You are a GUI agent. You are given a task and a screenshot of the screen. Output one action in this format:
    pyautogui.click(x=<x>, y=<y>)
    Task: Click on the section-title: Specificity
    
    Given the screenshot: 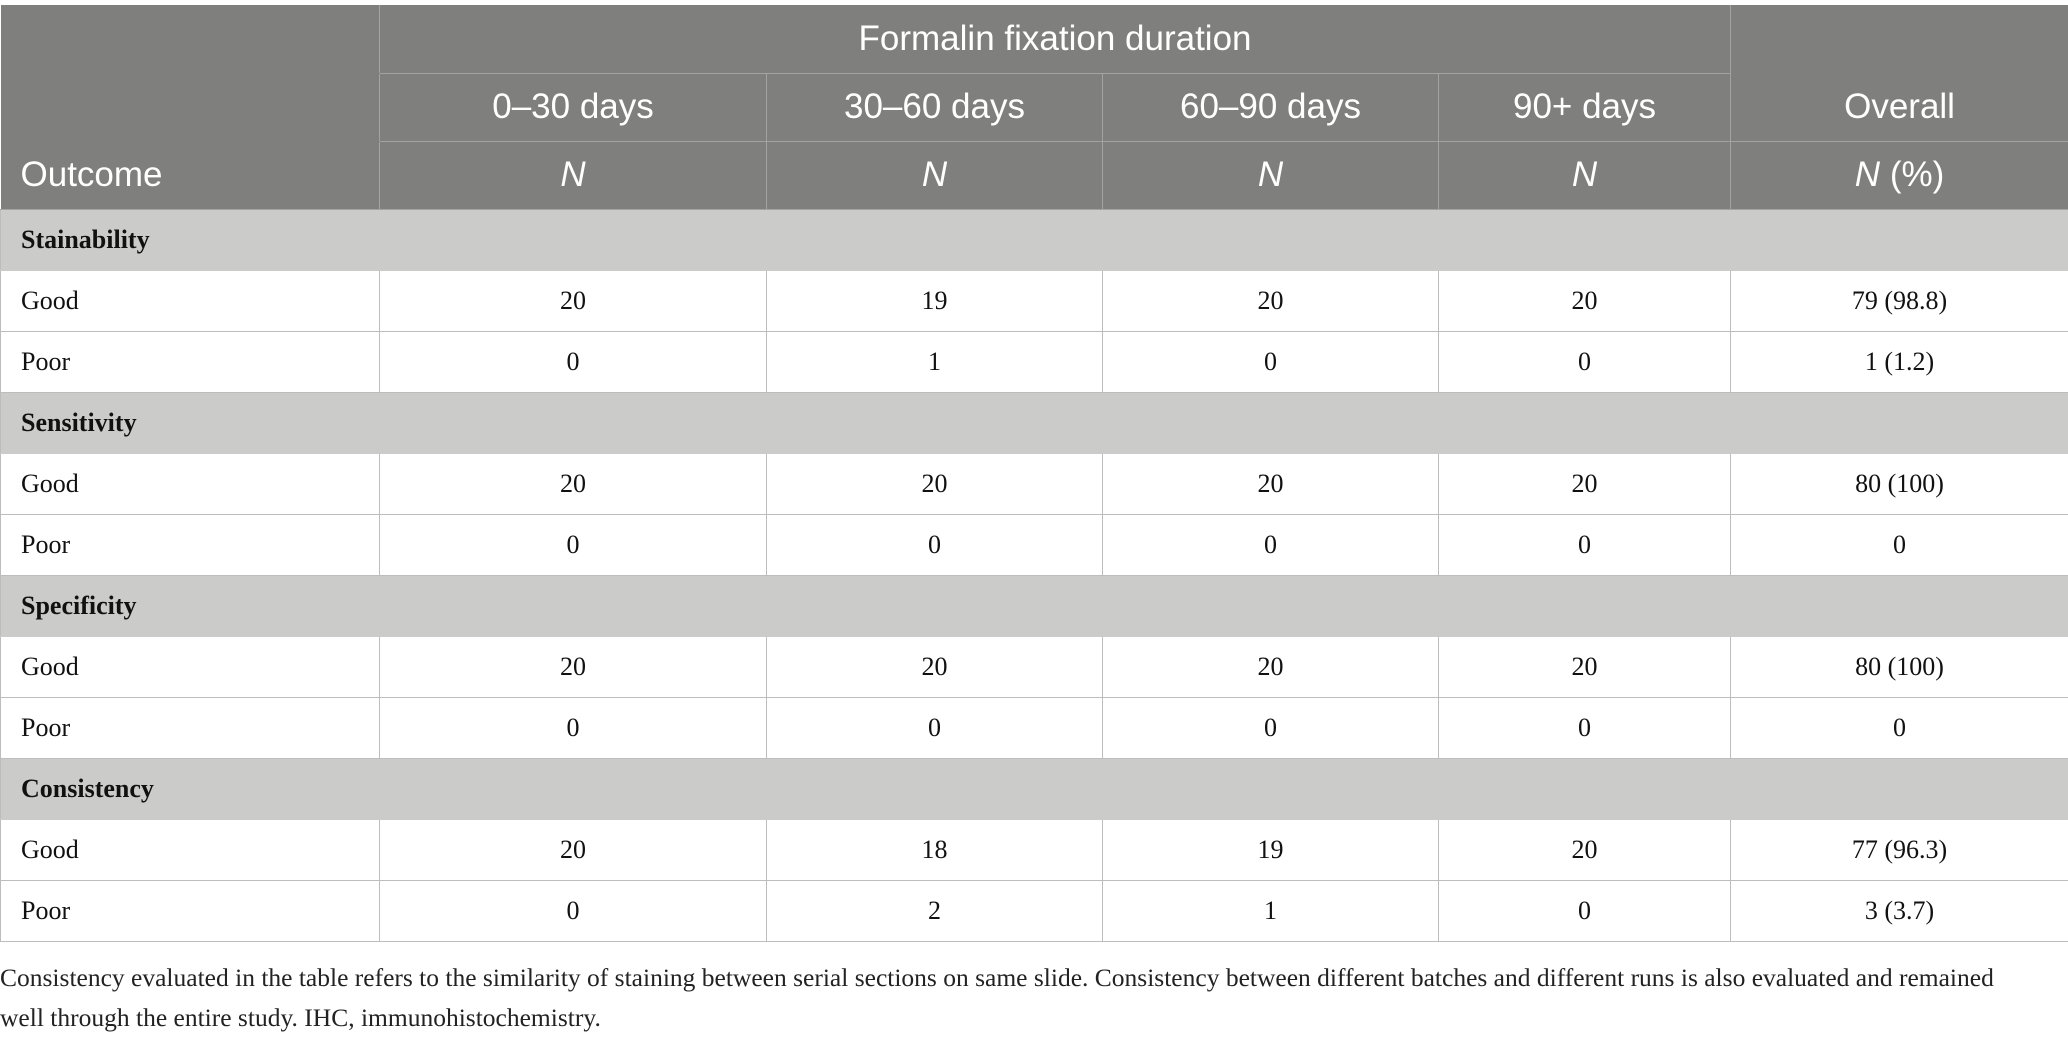 What is the action you would take?
    pyautogui.click(x=1034, y=605)
    